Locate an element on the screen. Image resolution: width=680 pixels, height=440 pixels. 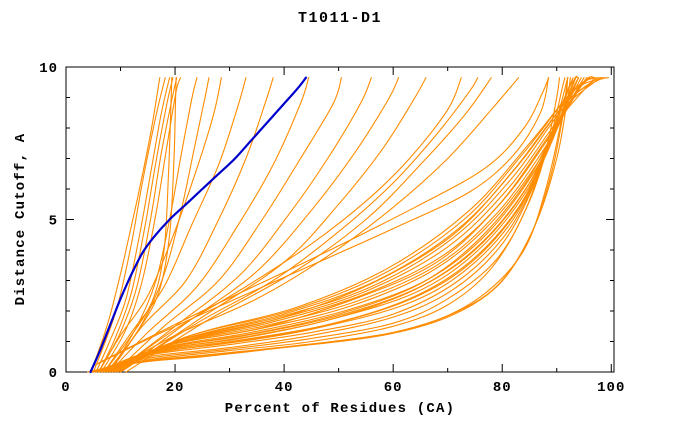
x-tick-label: 20 is located at coordinates (175, 388).